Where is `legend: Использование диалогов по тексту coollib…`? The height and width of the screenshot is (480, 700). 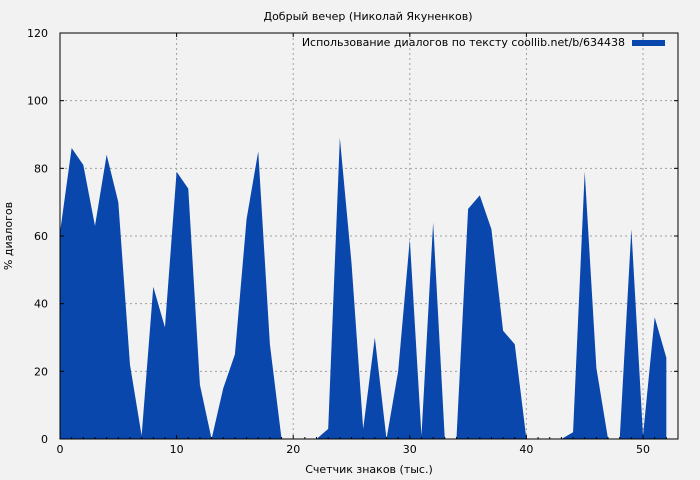
legend: Использование диалогов по тексту coollib… is located at coordinates (483, 42).